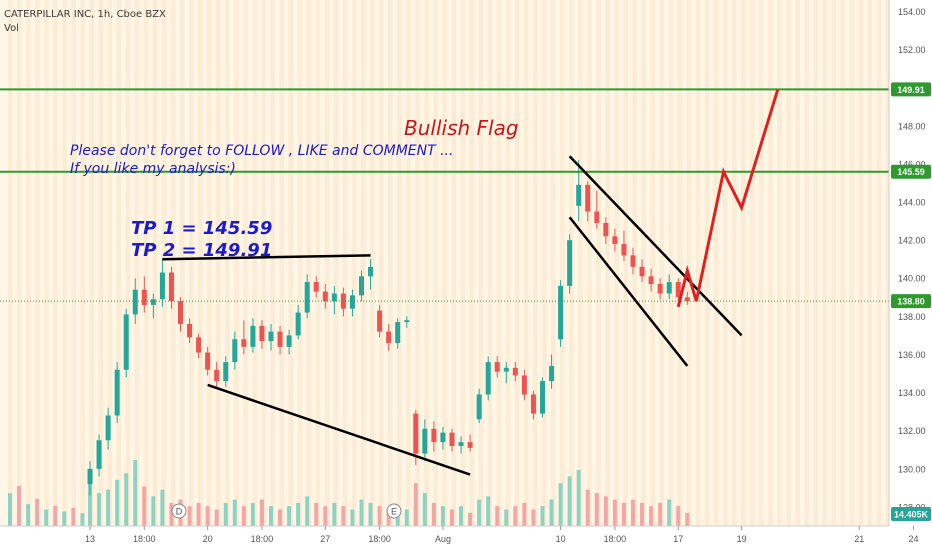 The height and width of the screenshot is (550, 932). I want to click on time-axis: 13 18:00 20 18:00 27 18:00 Aug 10 18:00 17 19 21 24, so click(502, 535).